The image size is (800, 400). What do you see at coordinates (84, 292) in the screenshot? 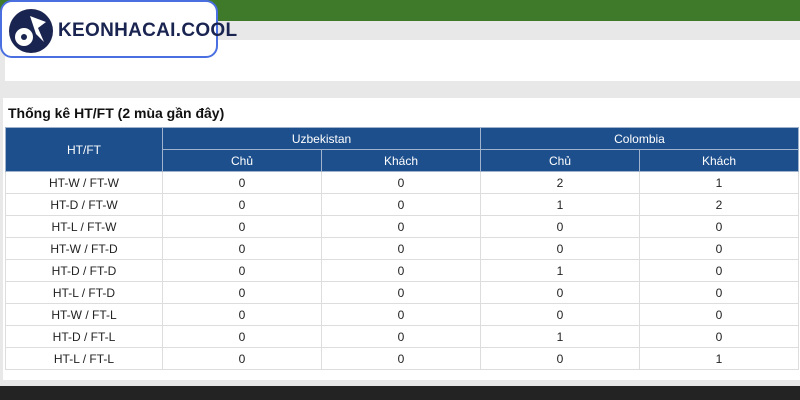
I see `row-label: HT-L / FT-D` at bounding box center [84, 292].